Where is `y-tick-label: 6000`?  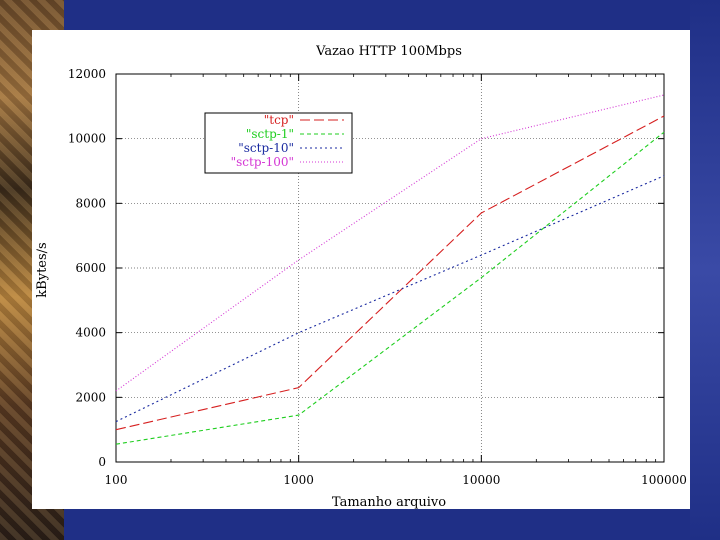
y-tick-label: 6000 is located at coordinates (90, 268).